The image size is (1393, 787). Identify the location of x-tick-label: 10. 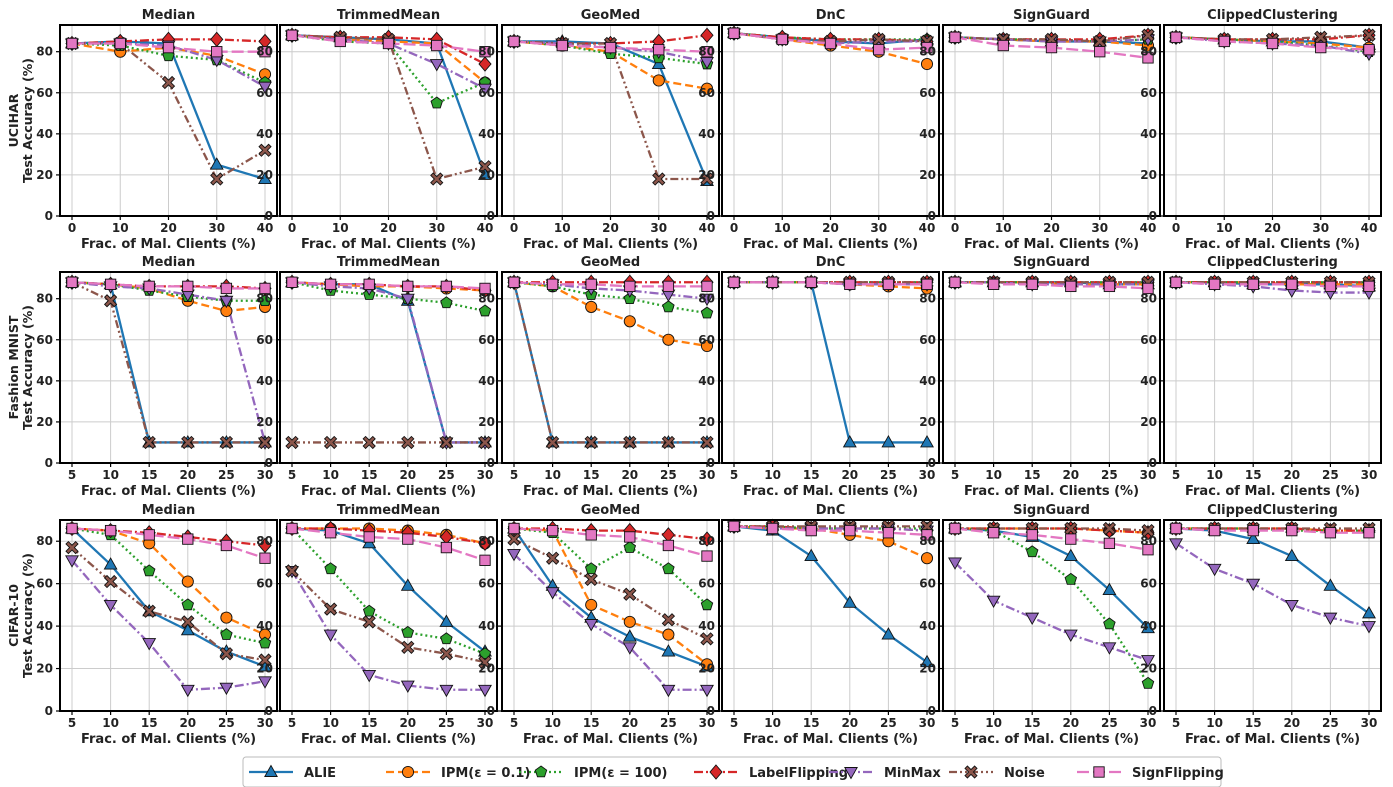
(1214, 475).